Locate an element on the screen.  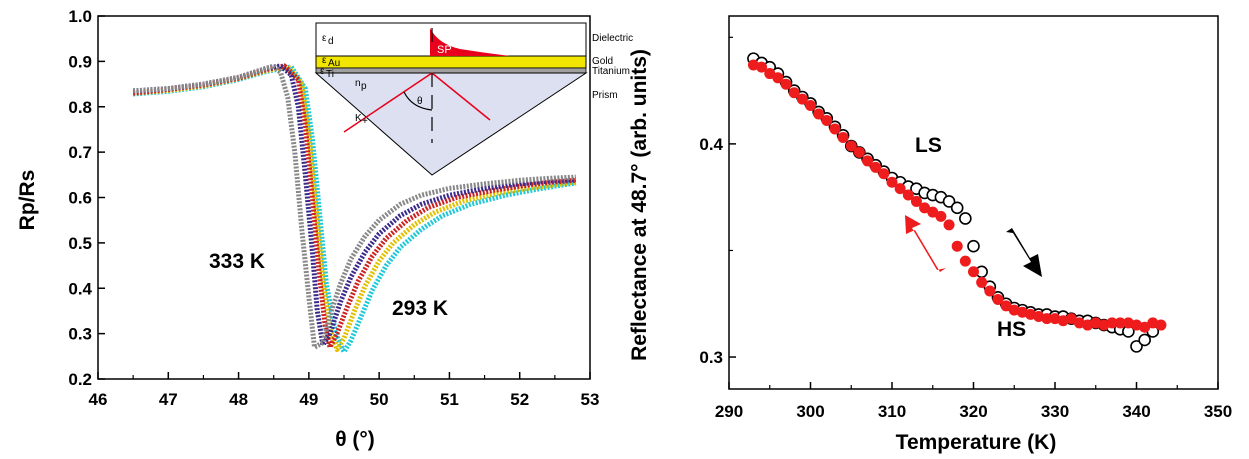
inset-gold-layer is located at coordinates (451, 62).